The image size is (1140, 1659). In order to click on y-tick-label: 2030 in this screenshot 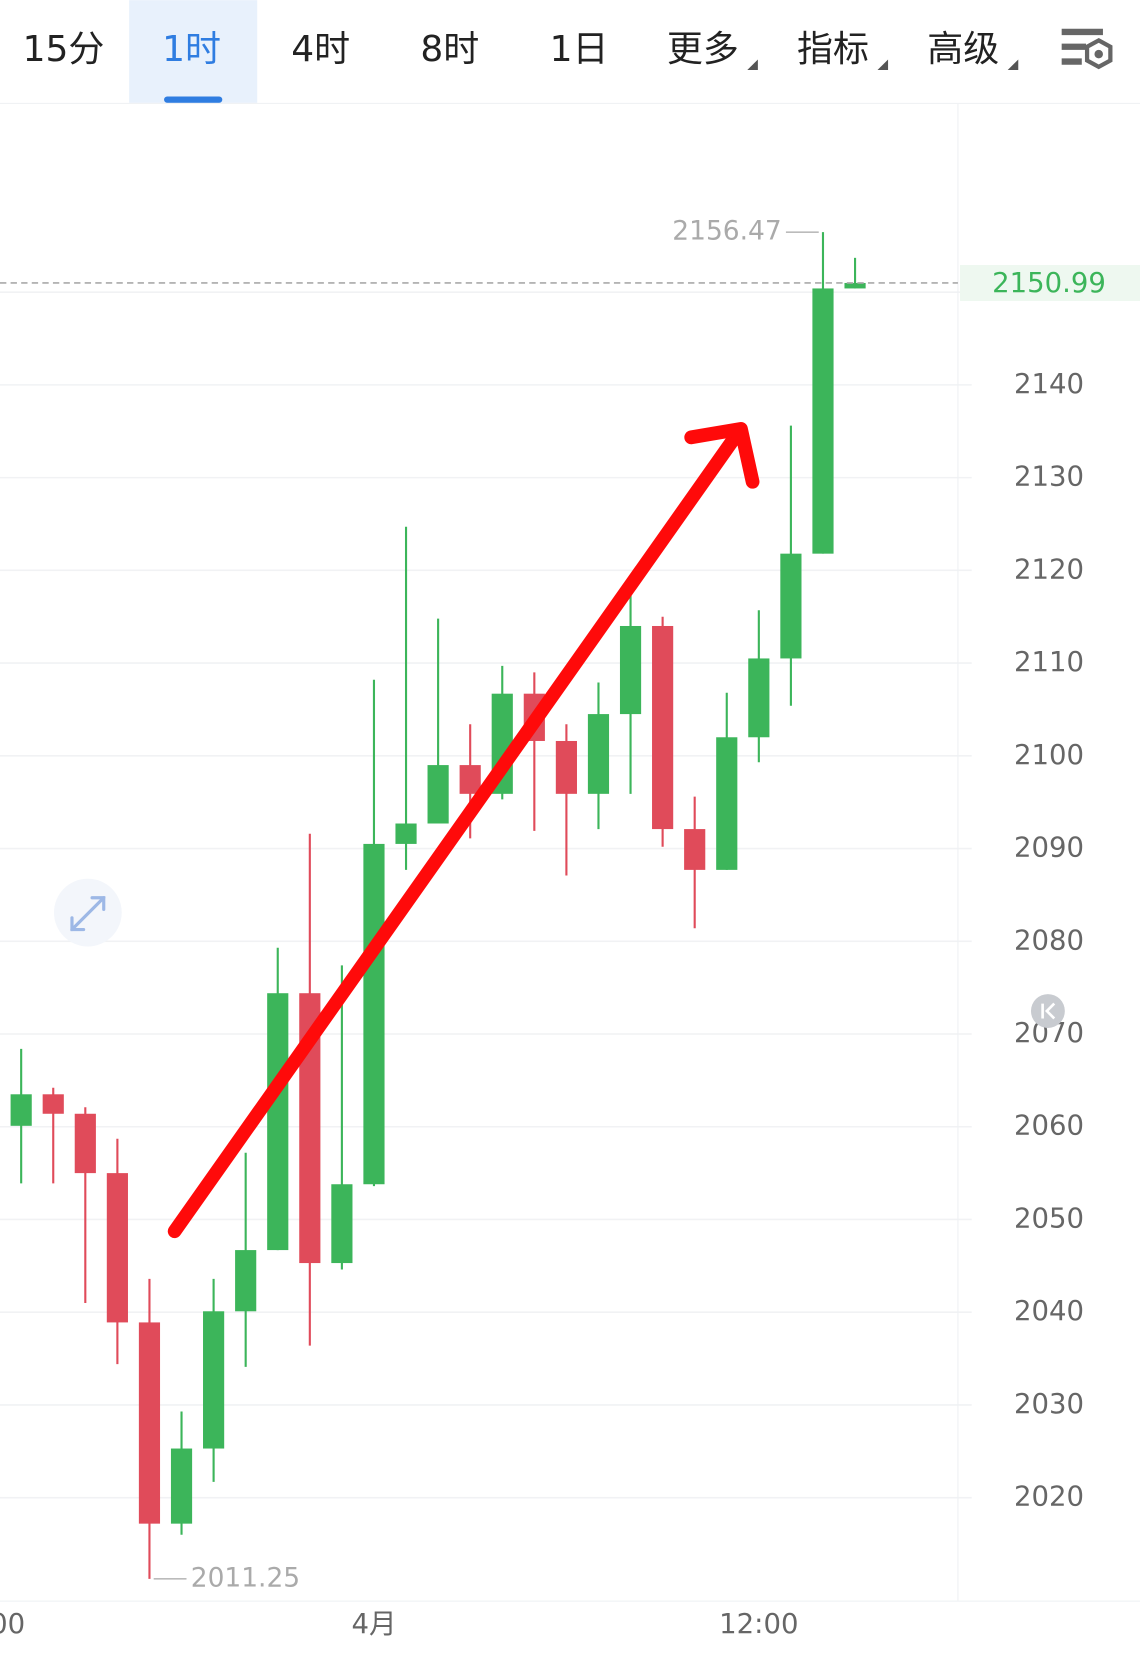, I will do `click(1049, 1404)`.